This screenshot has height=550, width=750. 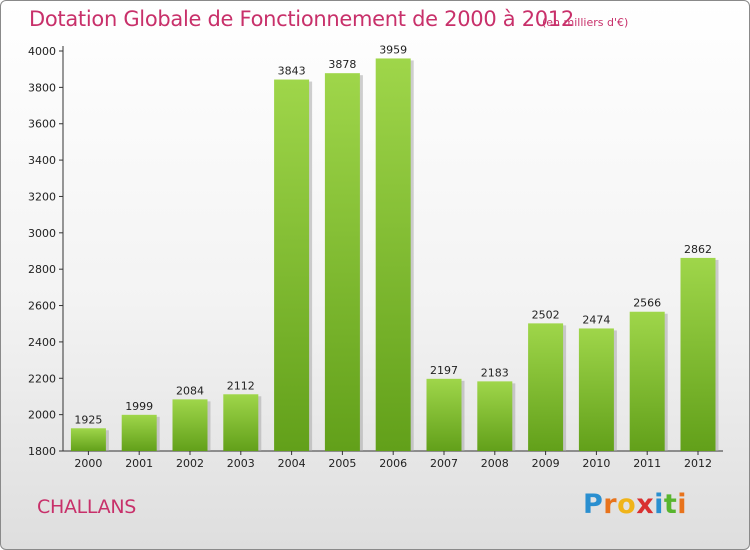 What do you see at coordinates (585, 22) in the screenshot?
I see `chart-unit-label: (en milliers d'€)` at bounding box center [585, 22].